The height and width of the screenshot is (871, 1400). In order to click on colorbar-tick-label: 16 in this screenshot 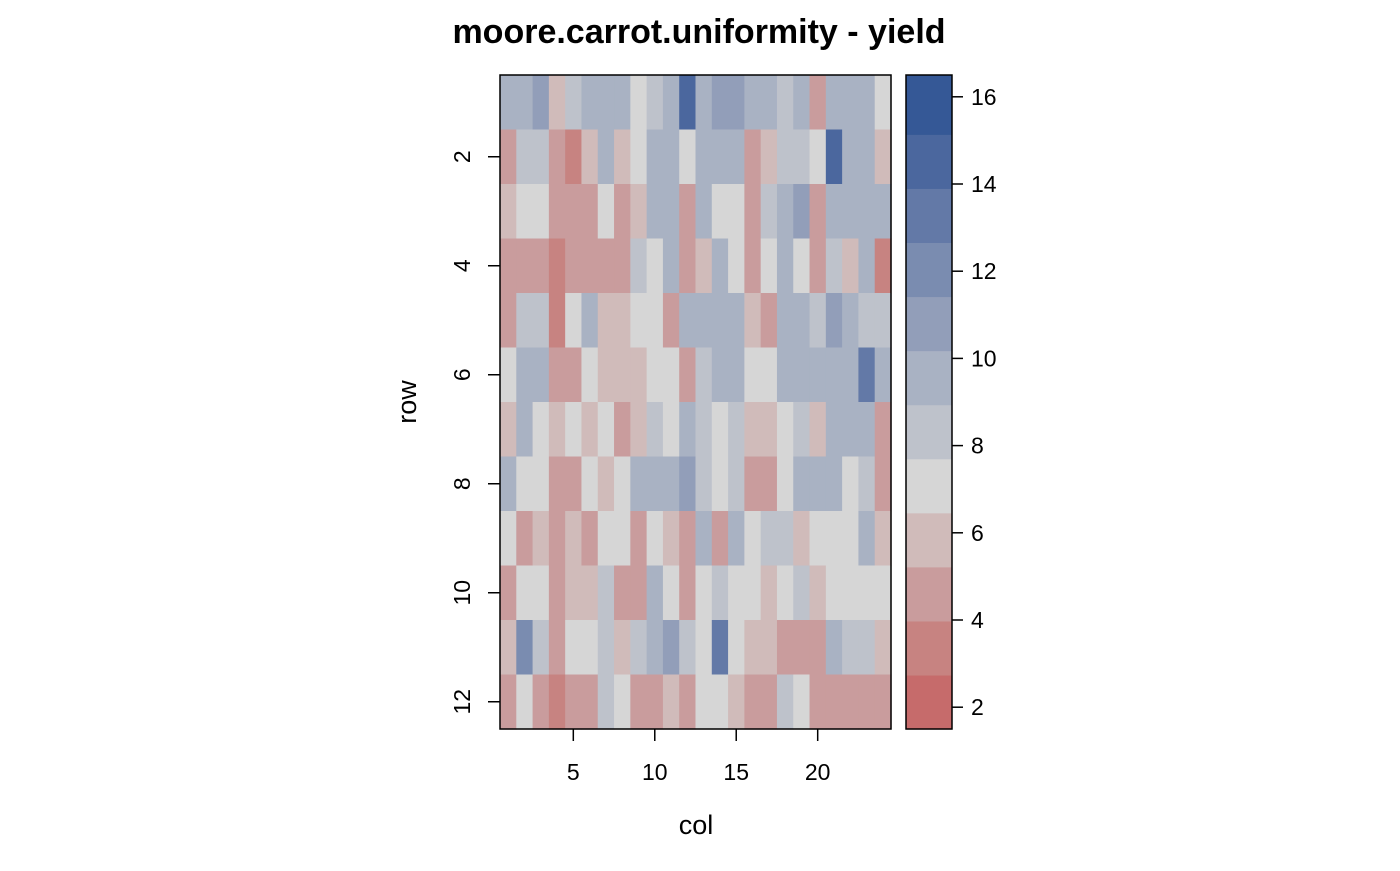, I will do `click(984, 97)`.